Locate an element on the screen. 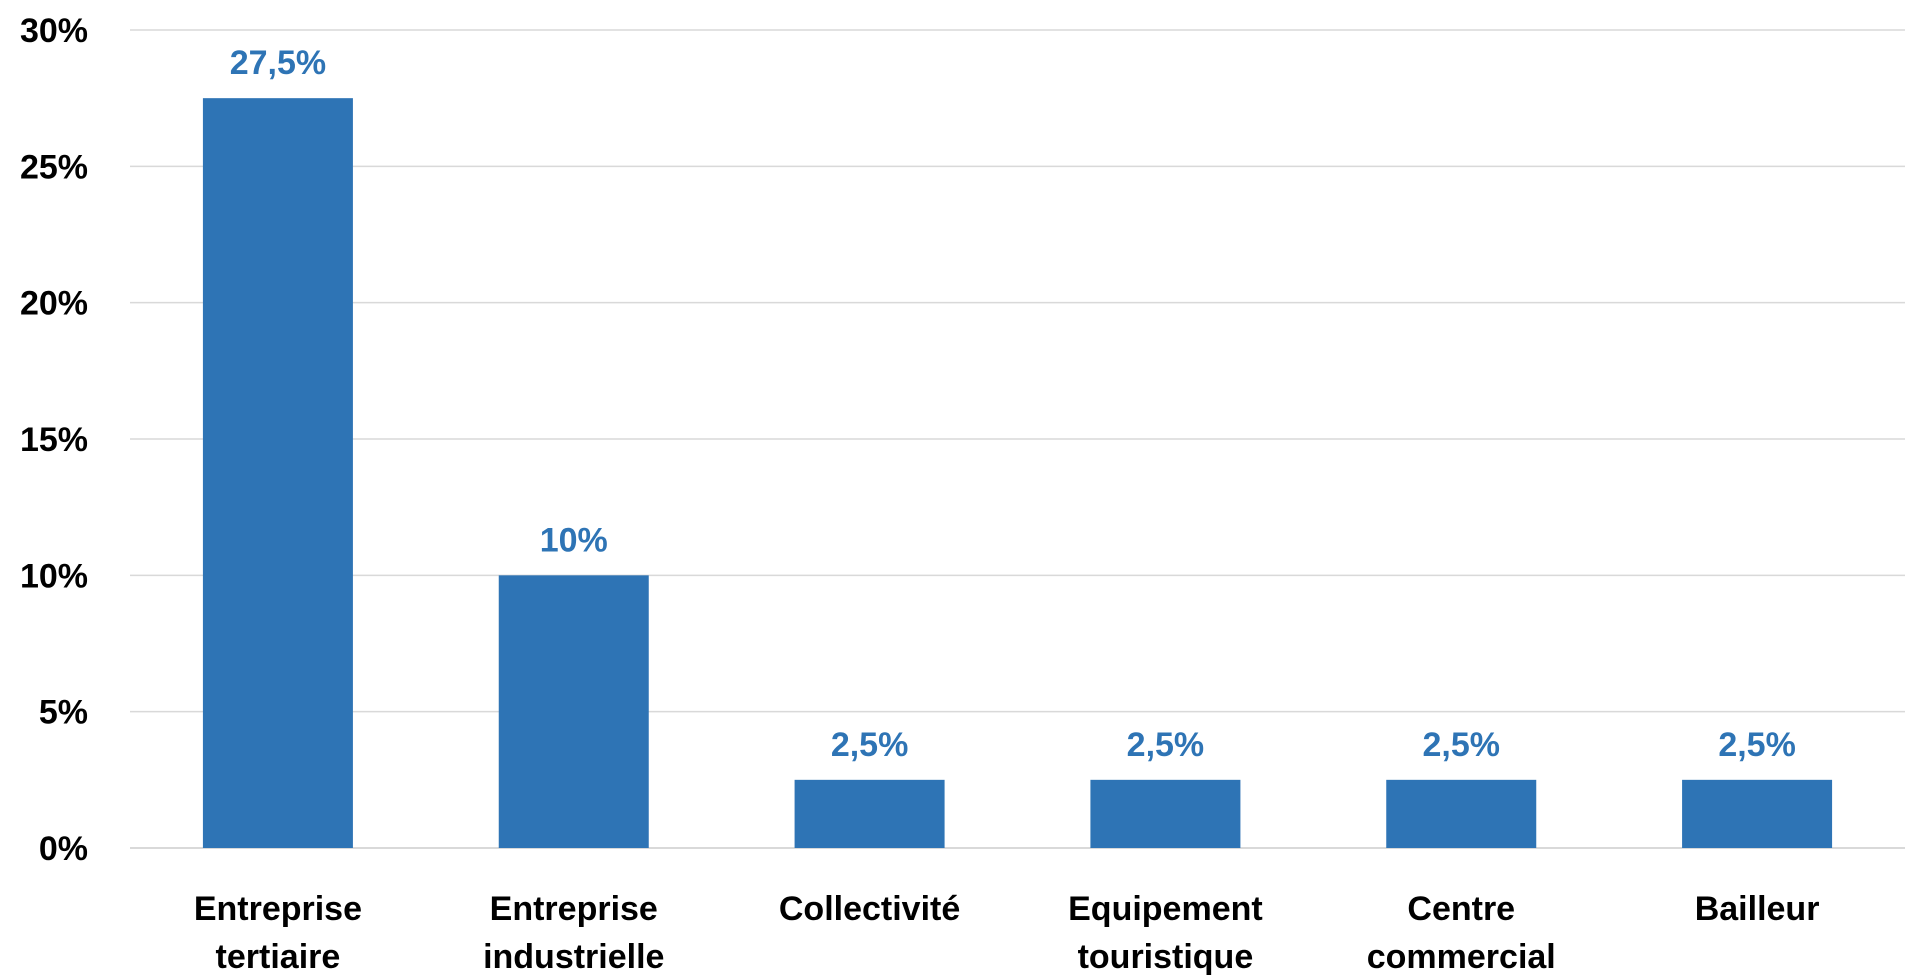 Image resolution: width=1910 pixels, height=976 pixels. category-label-3: Collectivité is located at coordinates (869, 909).